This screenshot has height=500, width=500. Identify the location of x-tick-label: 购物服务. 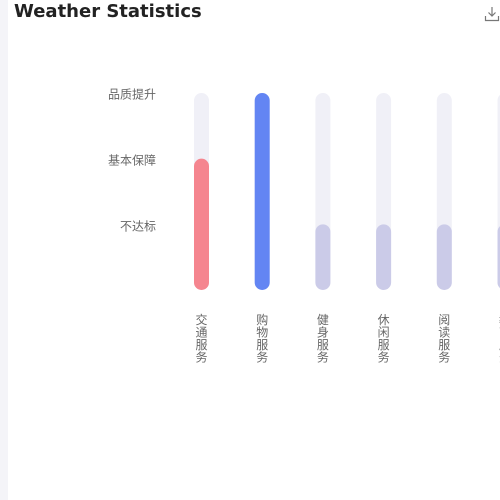
(262, 338).